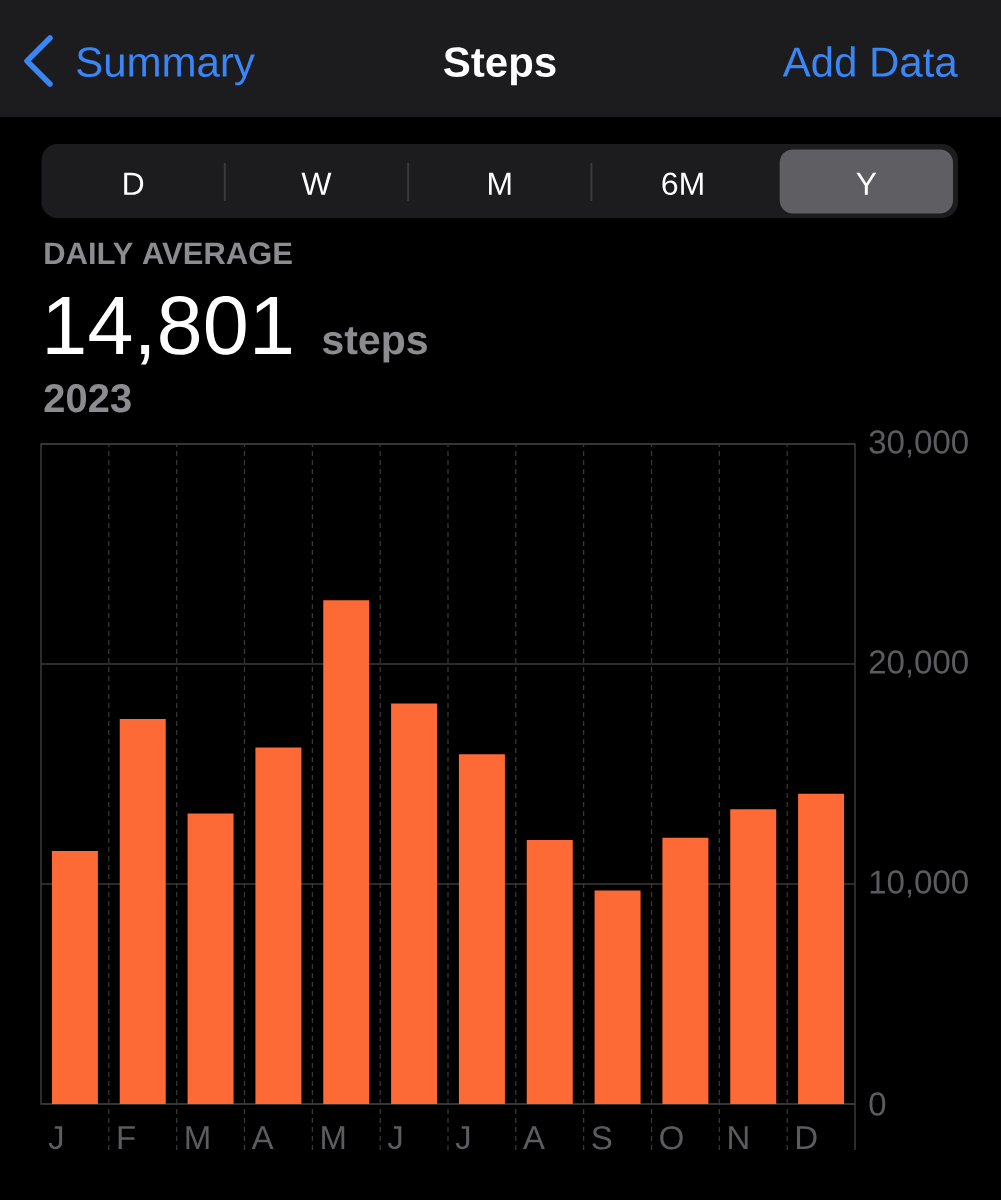 This screenshot has height=1200, width=1001. Describe the element at coordinates (169, 330) in the screenshot. I see `text: 14,801` at that location.